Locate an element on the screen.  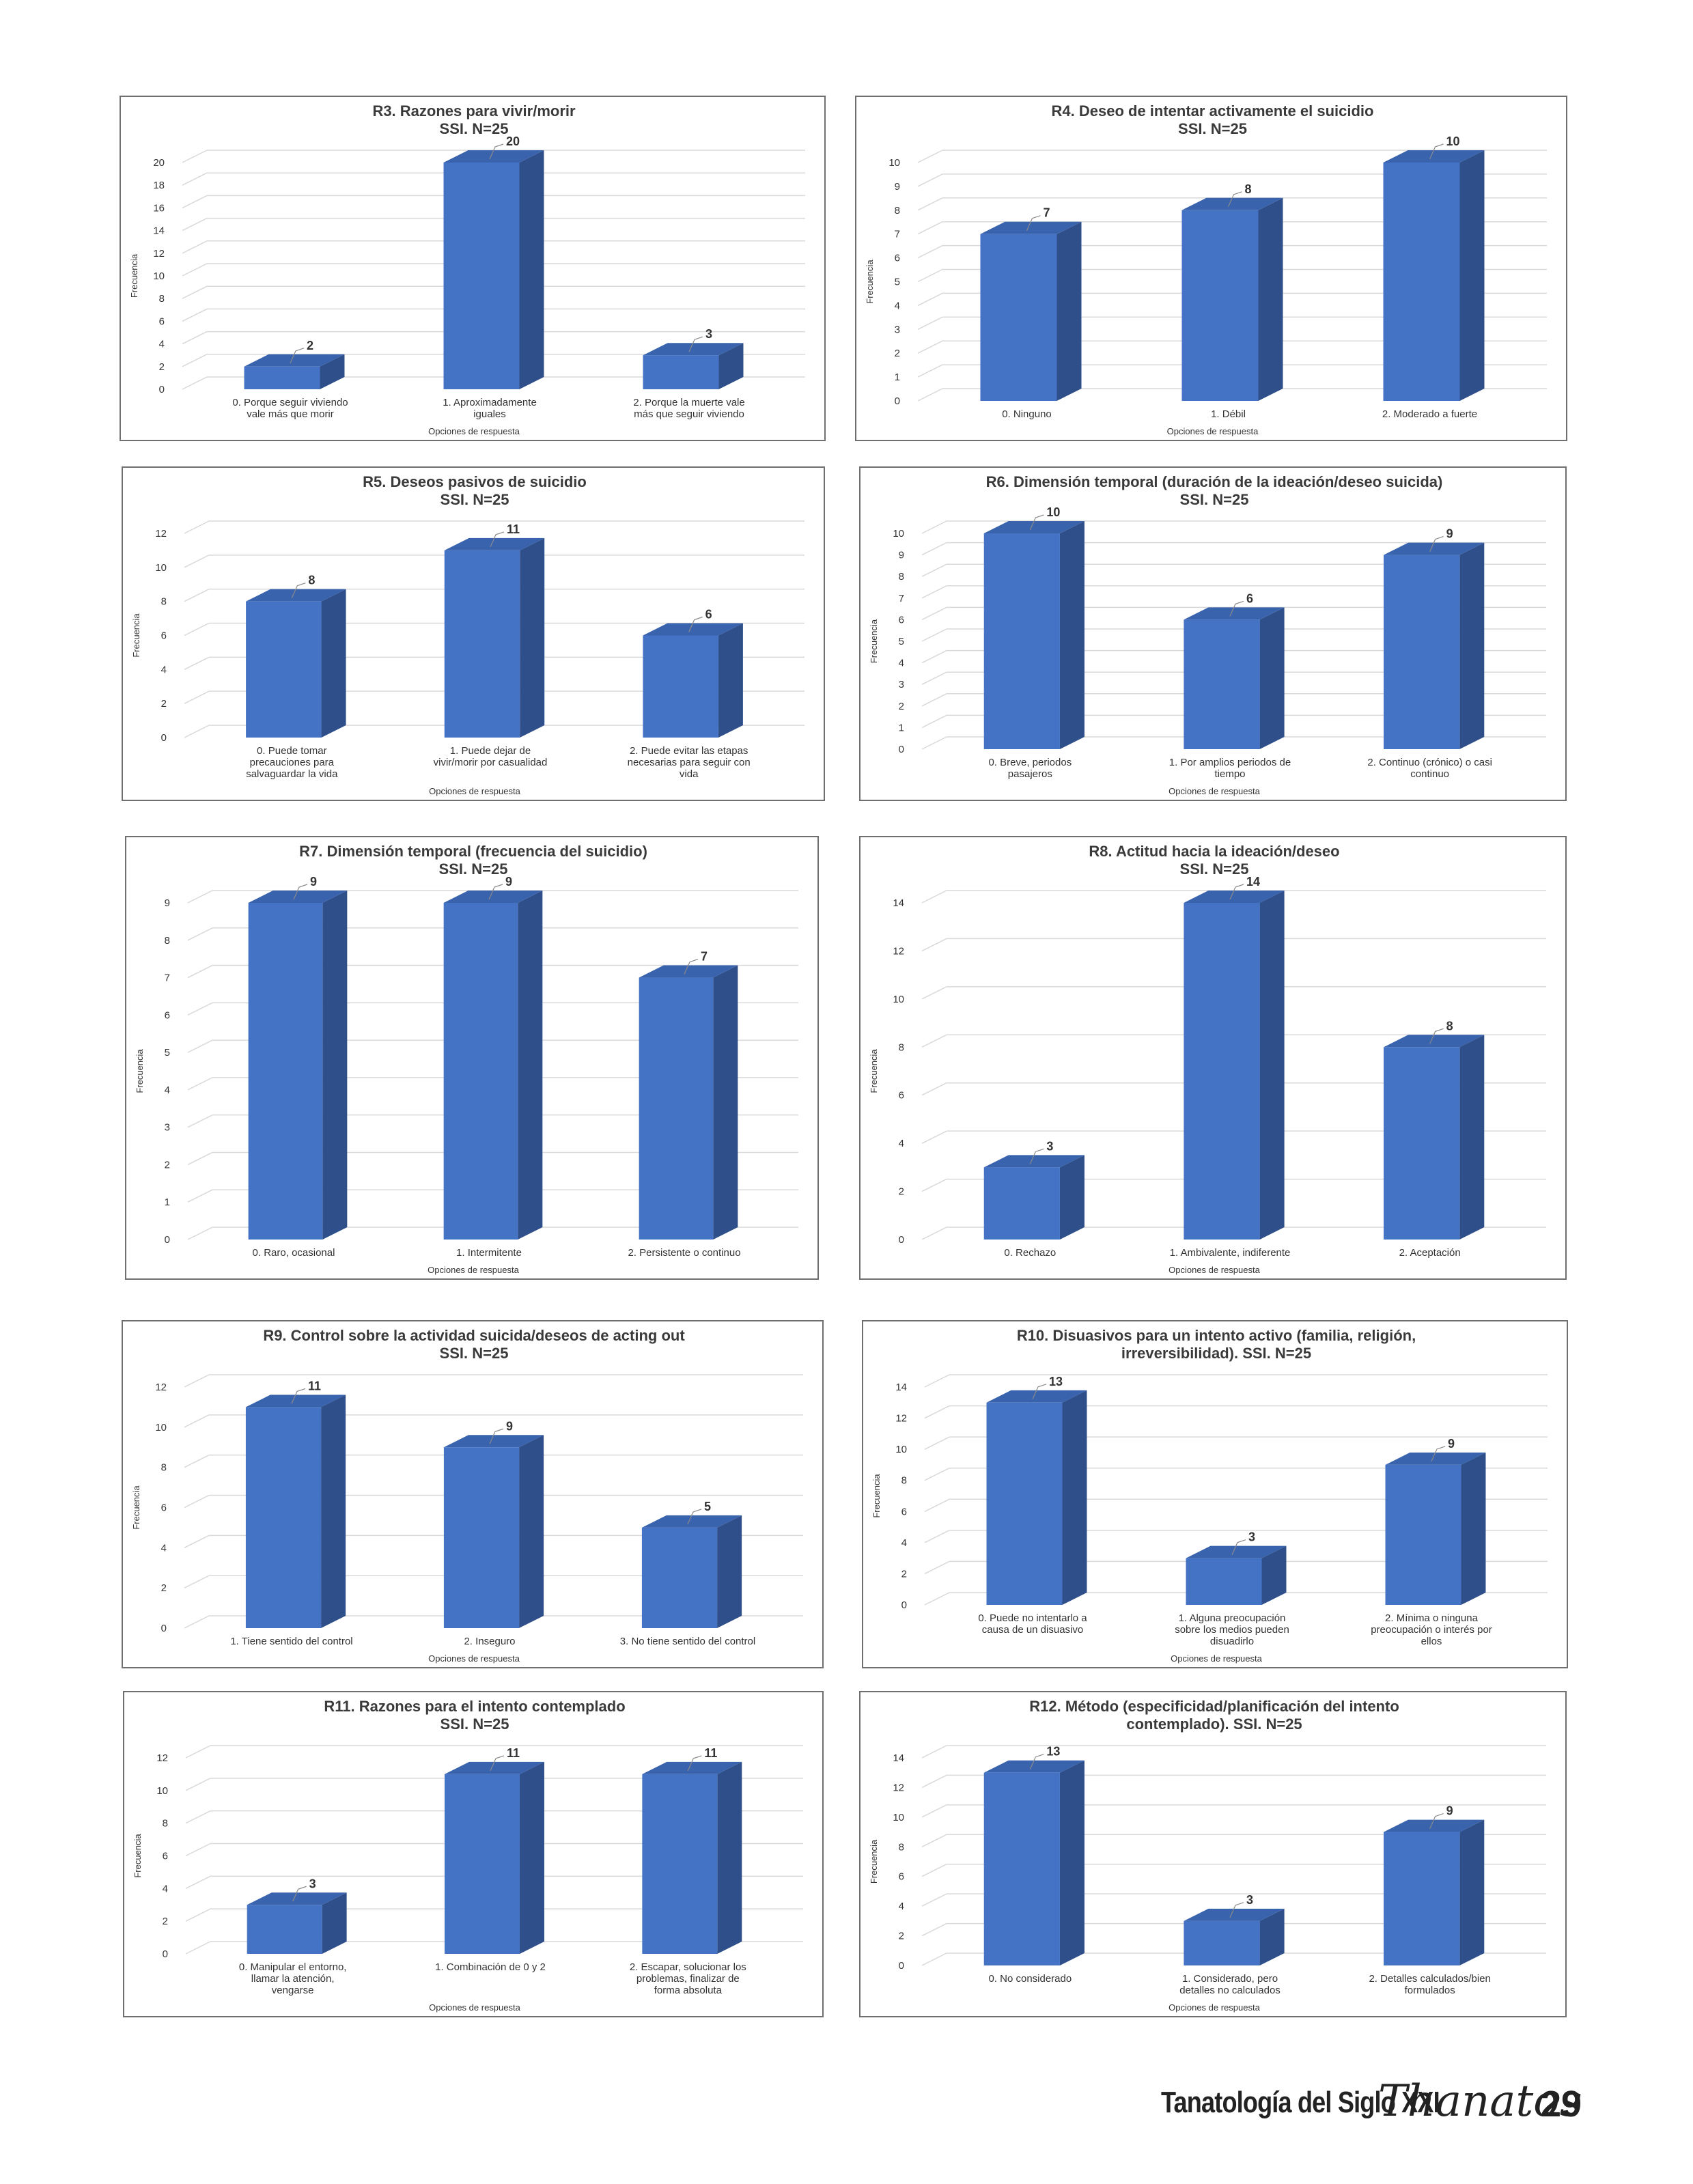
data-label: 6 is located at coordinates (708, 614).